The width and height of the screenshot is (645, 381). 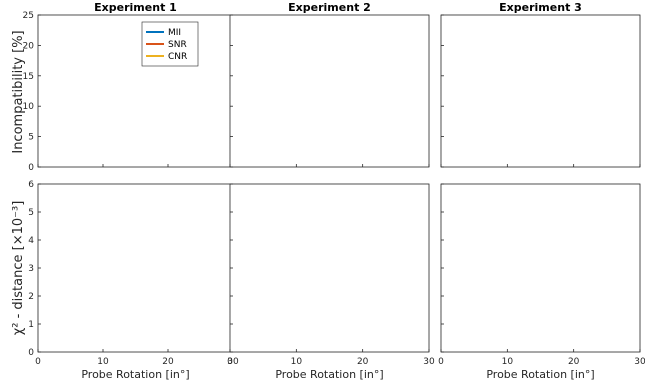 I want to click on panel-2: Experiment 2, so click(x=329, y=84).